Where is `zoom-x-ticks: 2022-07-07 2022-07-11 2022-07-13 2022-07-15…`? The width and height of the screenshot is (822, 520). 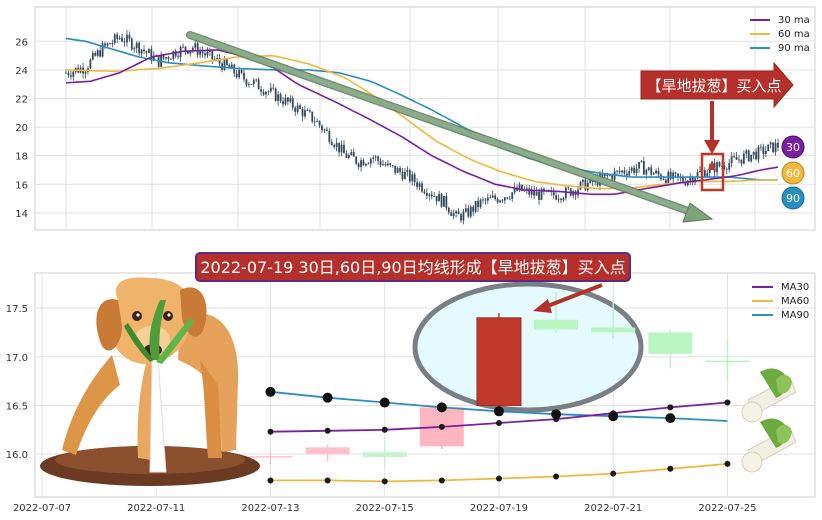 zoom-x-ticks: 2022-07-07 2022-07-11 2022-07-13 2022-07-15… is located at coordinates (385, 508).